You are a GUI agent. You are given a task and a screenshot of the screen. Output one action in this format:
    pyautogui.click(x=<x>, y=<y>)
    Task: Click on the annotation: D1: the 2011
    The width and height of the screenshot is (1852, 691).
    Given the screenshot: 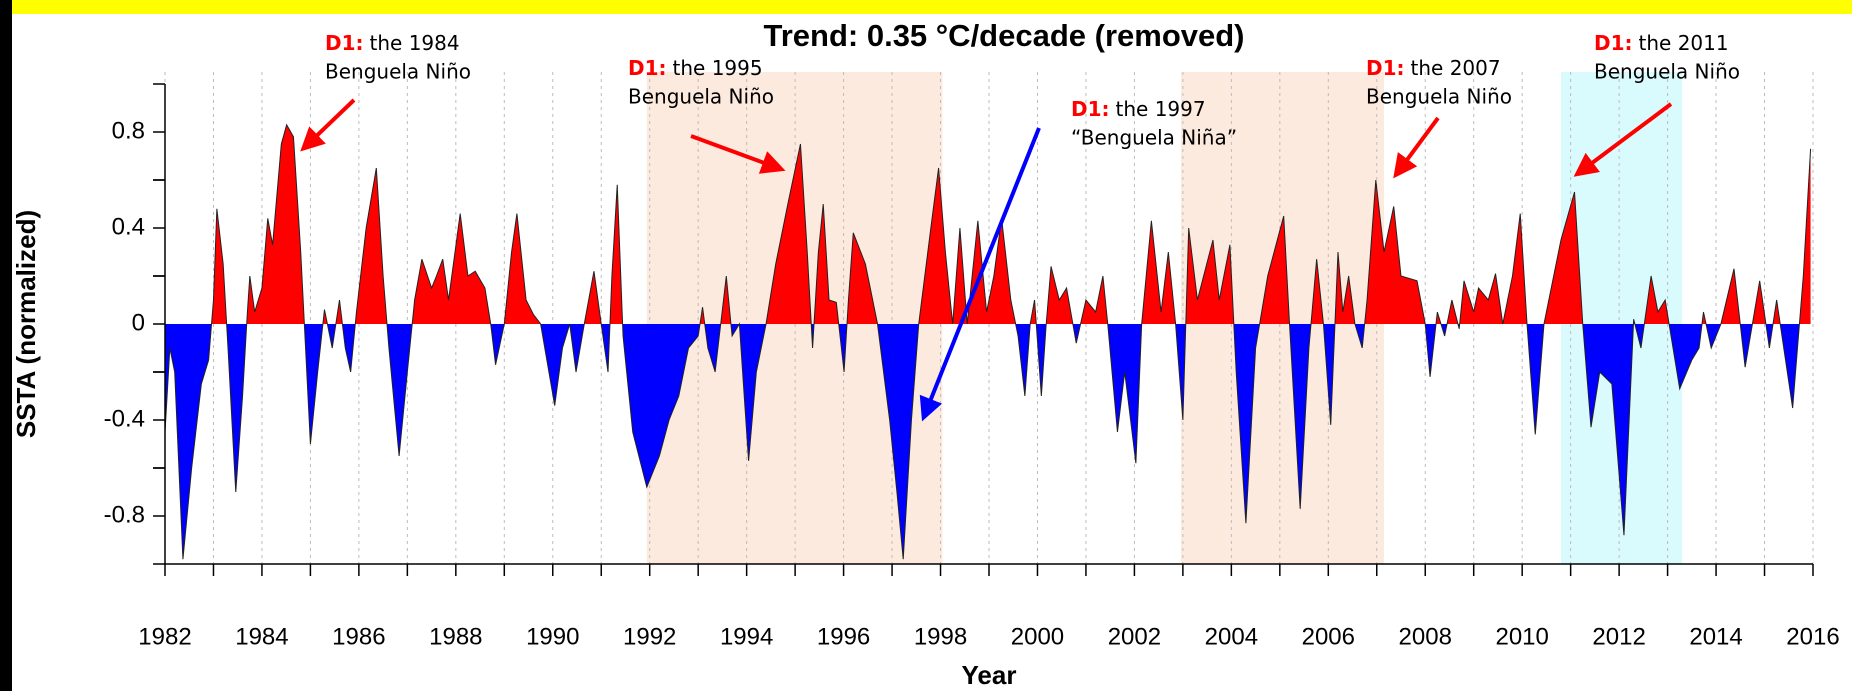 What is the action you would take?
    pyautogui.click(x=1661, y=43)
    